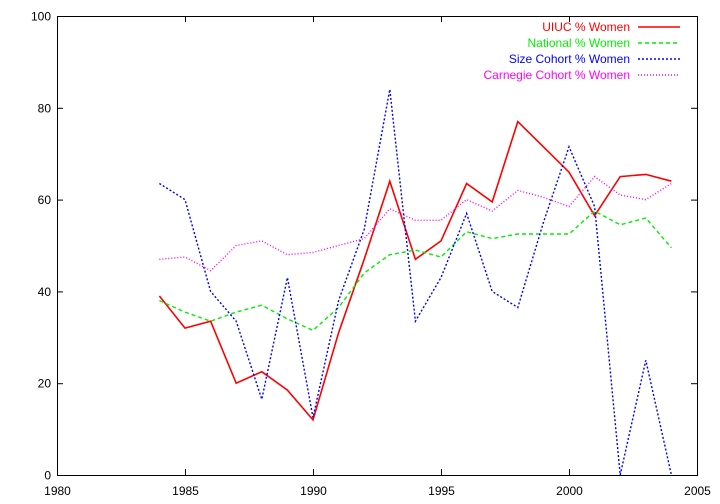 This screenshot has width=720, height=504. I want to click on y-tick-label: 20, so click(45, 384).